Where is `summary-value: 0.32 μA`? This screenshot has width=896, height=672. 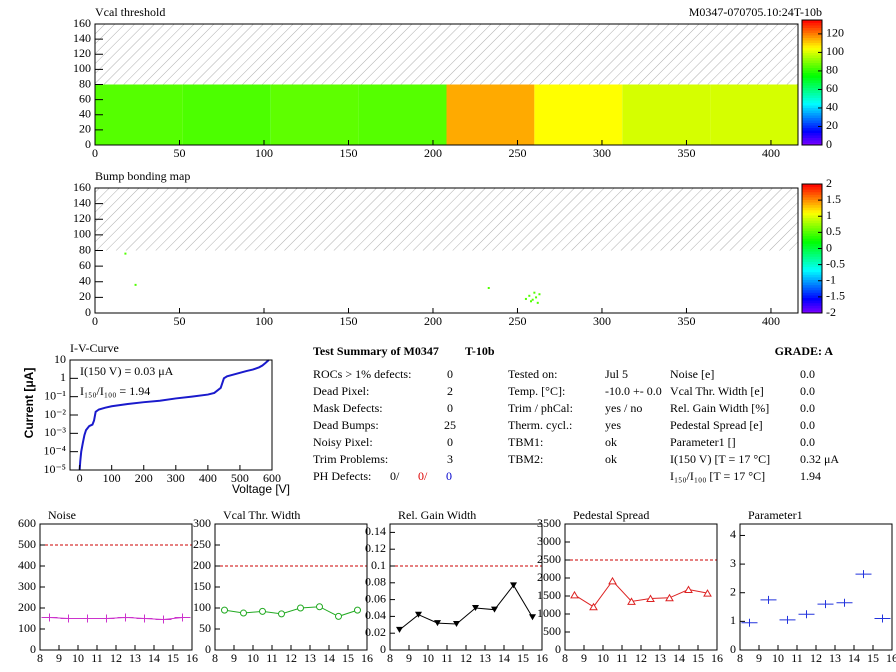
summary-value: 0.32 μA is located at coordinates (819, 459).